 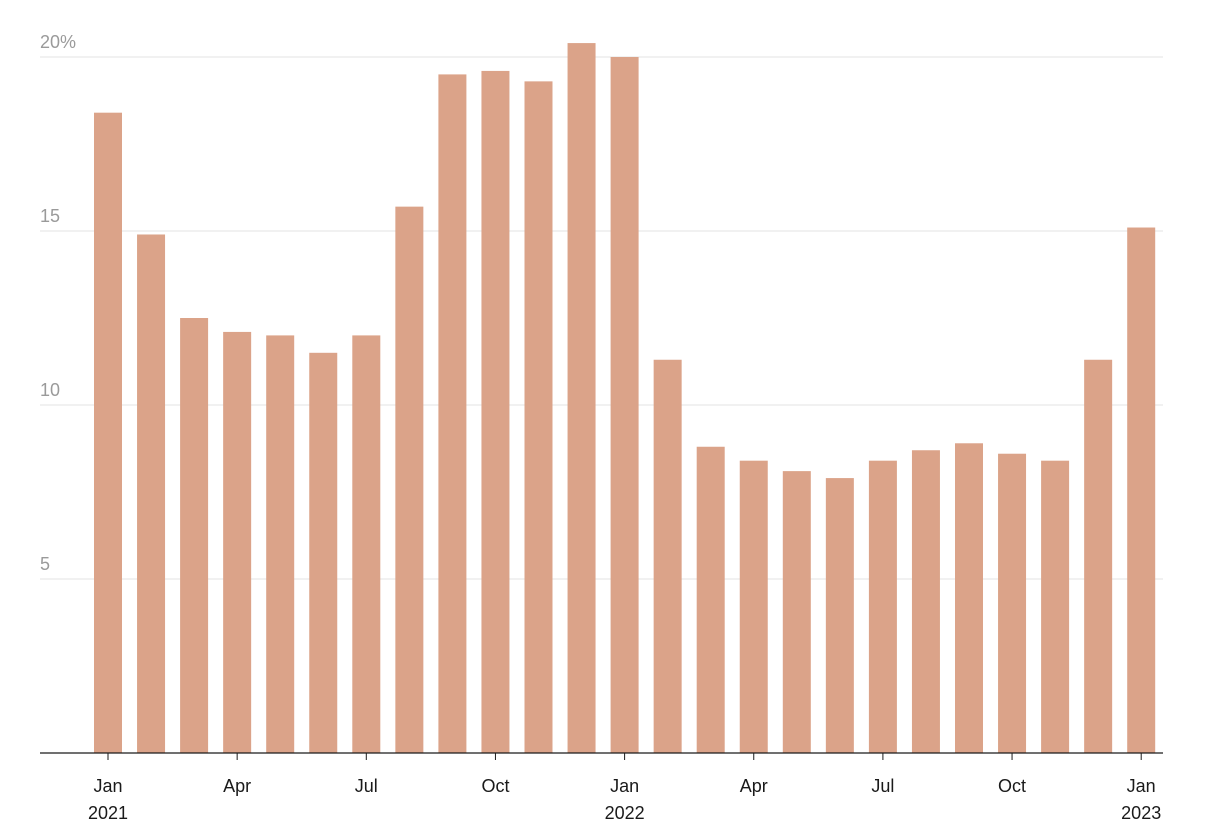 I want to click on x-tick-year-label: 2023, so click(x=1141, y=813).